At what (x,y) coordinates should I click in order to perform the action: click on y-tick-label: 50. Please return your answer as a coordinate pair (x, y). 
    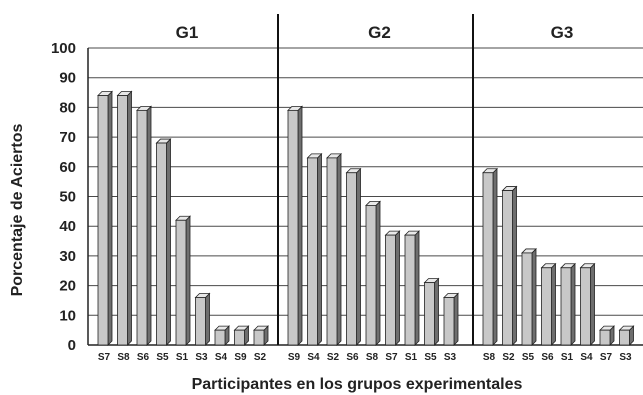
    Looking at the image, I should click on (67, 197).